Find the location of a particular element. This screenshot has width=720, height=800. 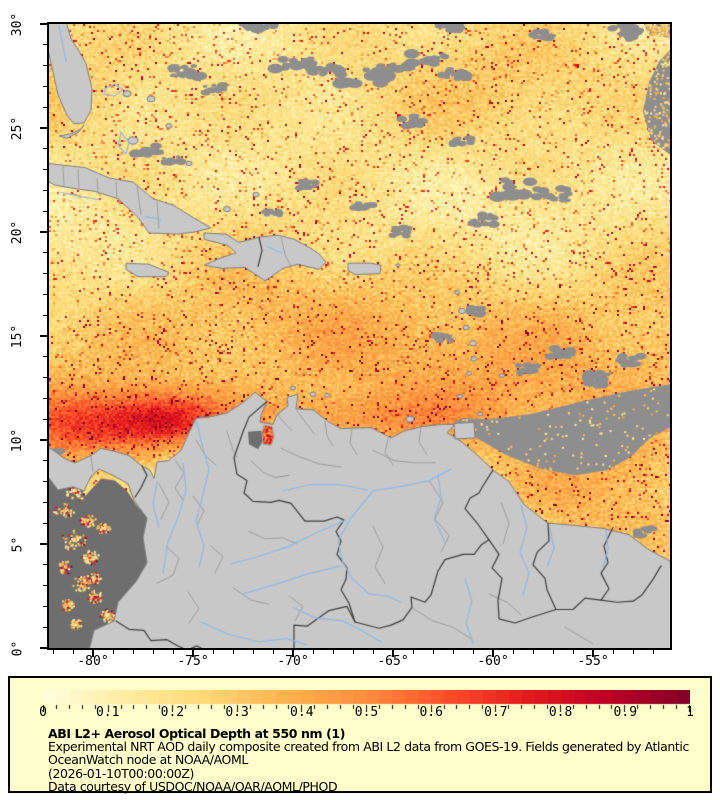

colorbar is located at coordinates (366, 701).